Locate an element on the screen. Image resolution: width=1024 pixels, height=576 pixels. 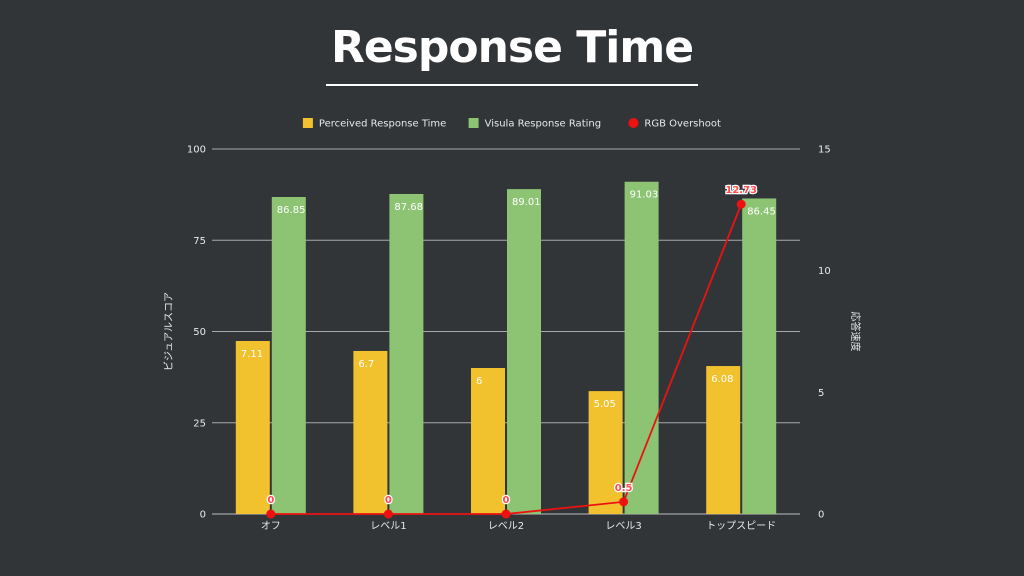
legend-label: RGB Overshoot is located at coordinates (682, 124).